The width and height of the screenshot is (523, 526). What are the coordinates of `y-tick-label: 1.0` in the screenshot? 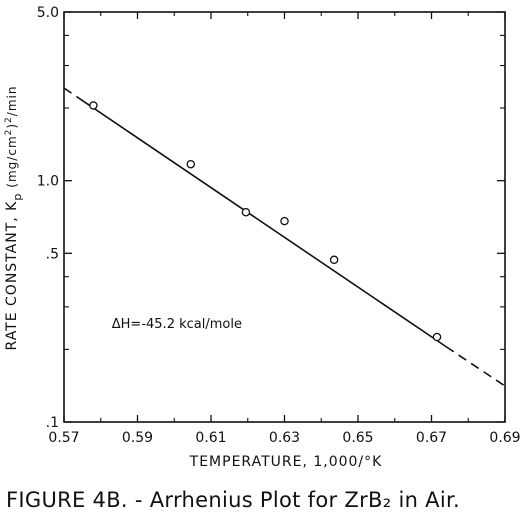 It's located at (48, 182).